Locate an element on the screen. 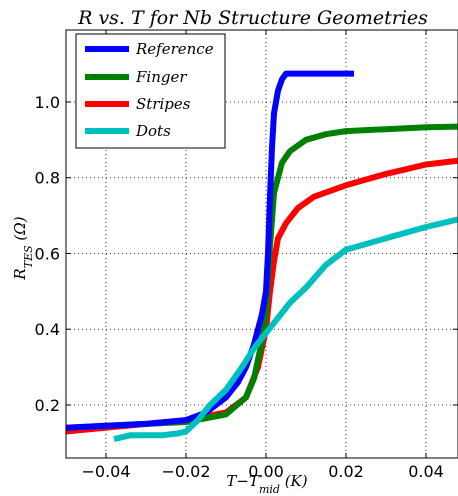 The height and width of the screenshot is (496, 458). y-tick-label: 0.4 is located at coordinates (47, 329).